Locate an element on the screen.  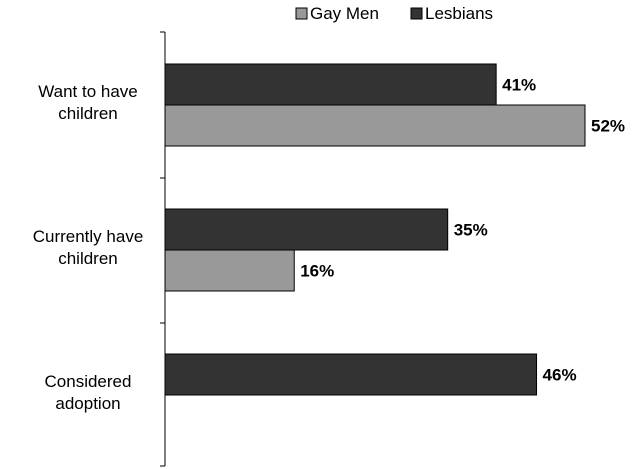
data-label: 41% is located at coordinates (519, 85).